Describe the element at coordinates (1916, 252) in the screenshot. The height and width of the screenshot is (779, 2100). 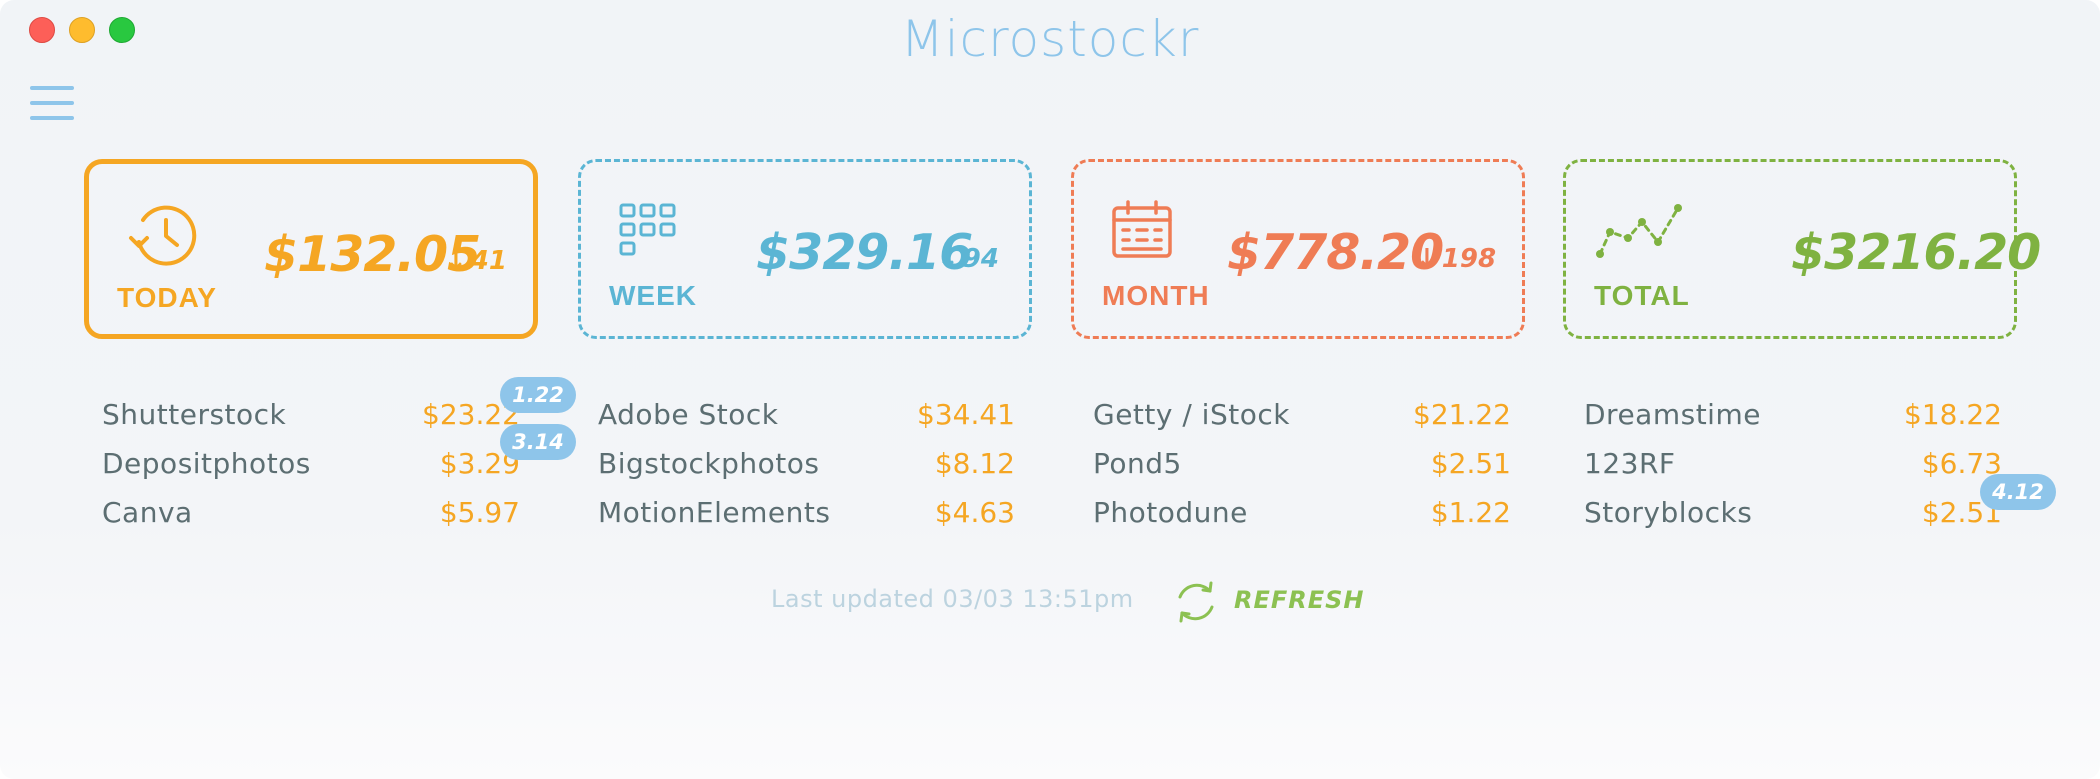
I see `total-amount: $3216.20` at that location.